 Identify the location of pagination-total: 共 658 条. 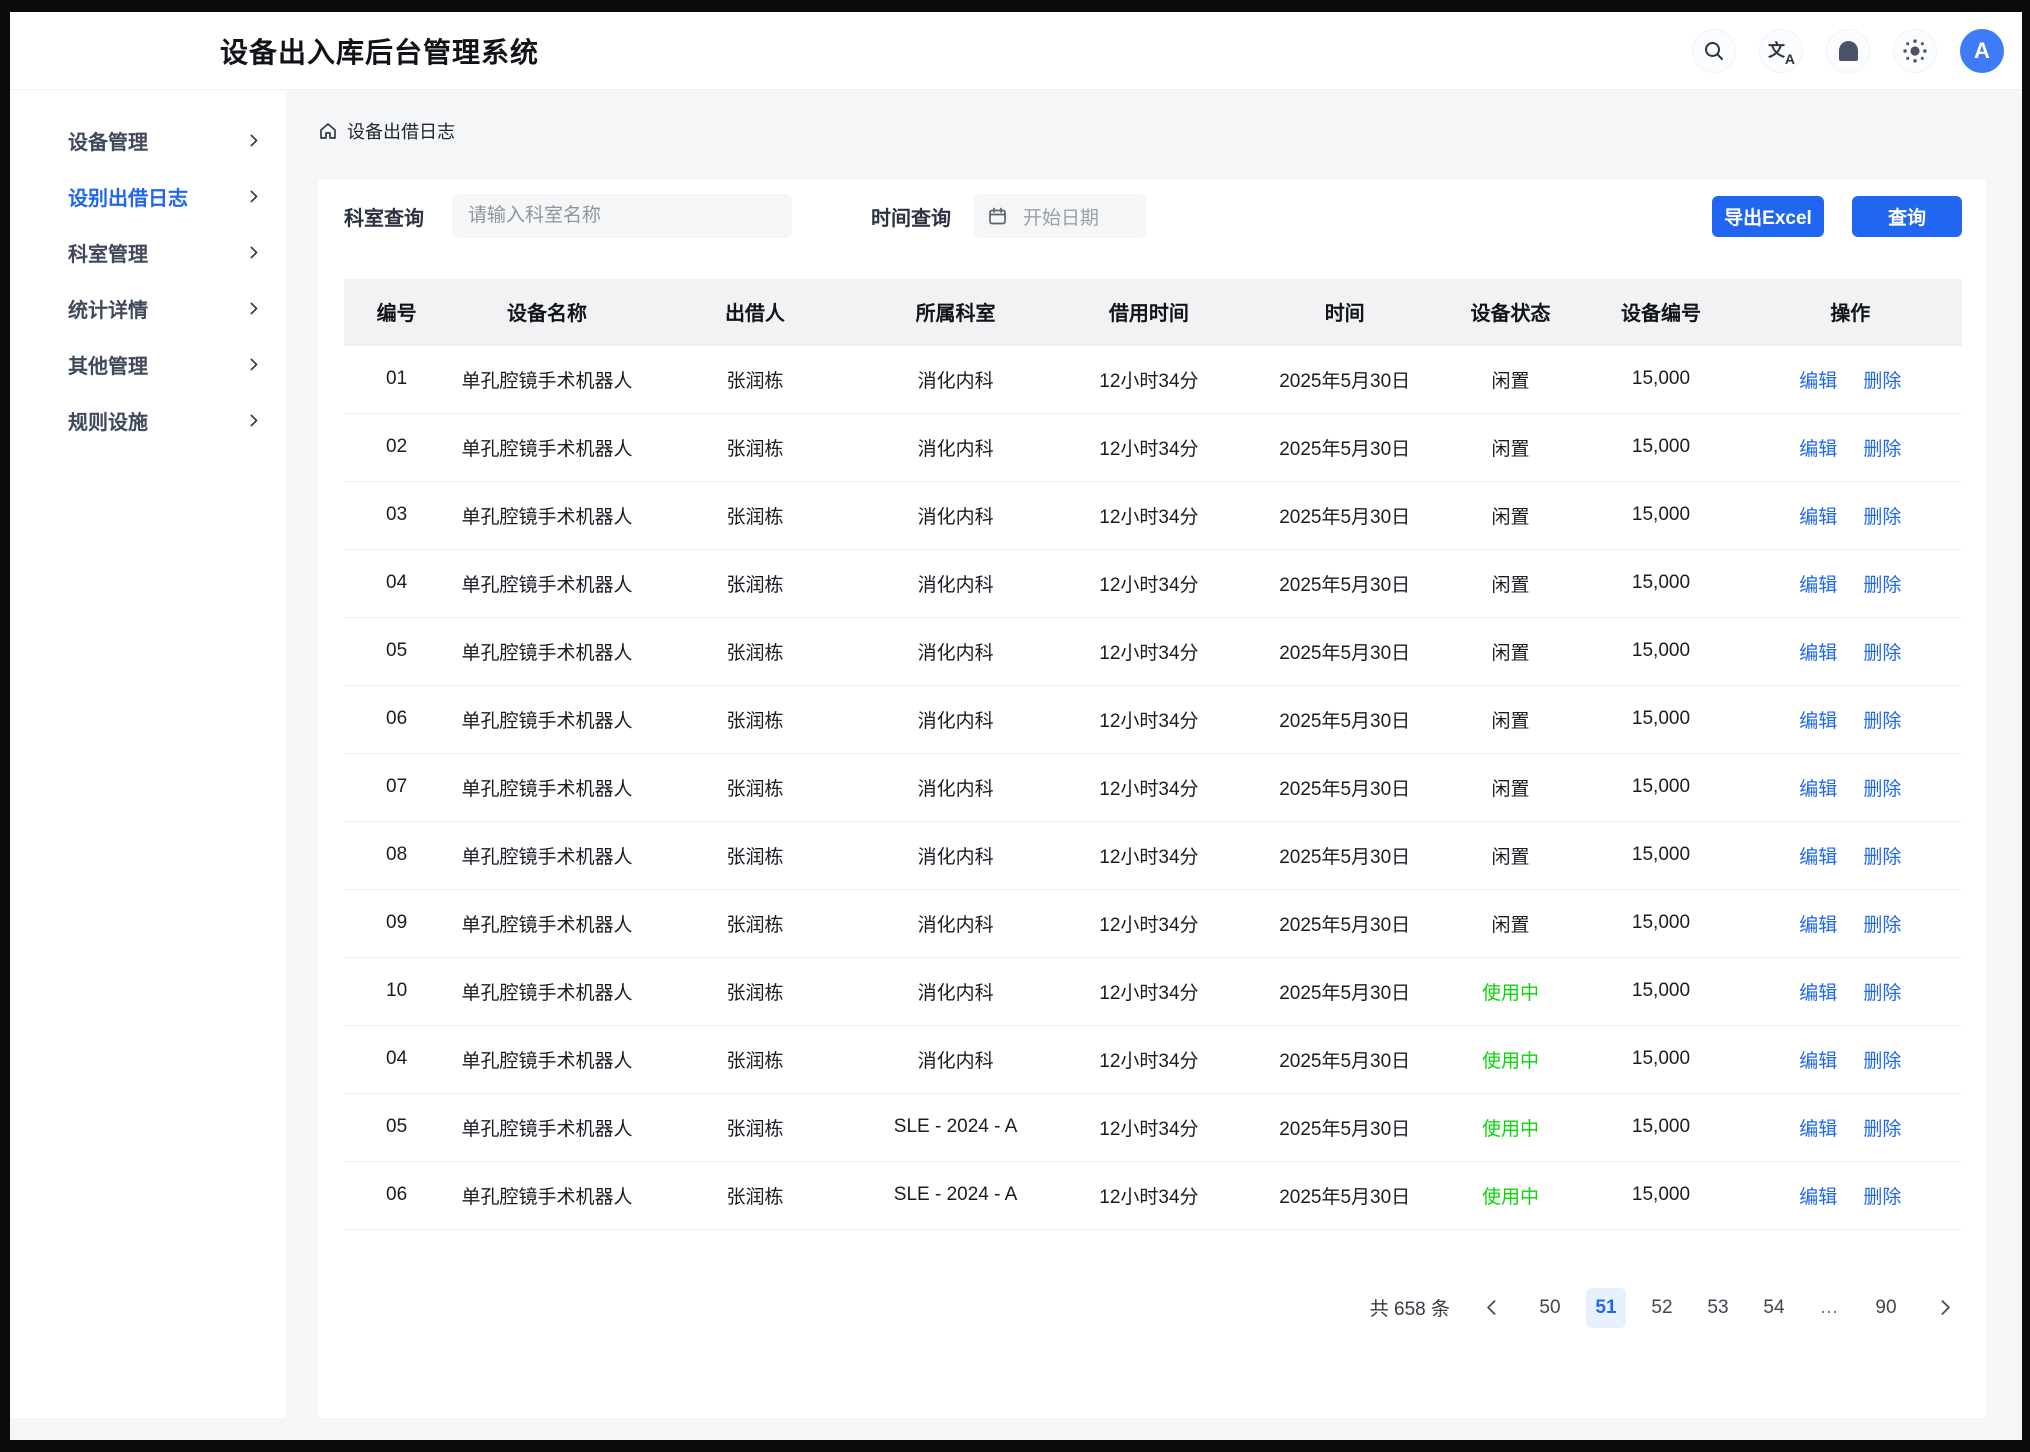
(1409, 1309).